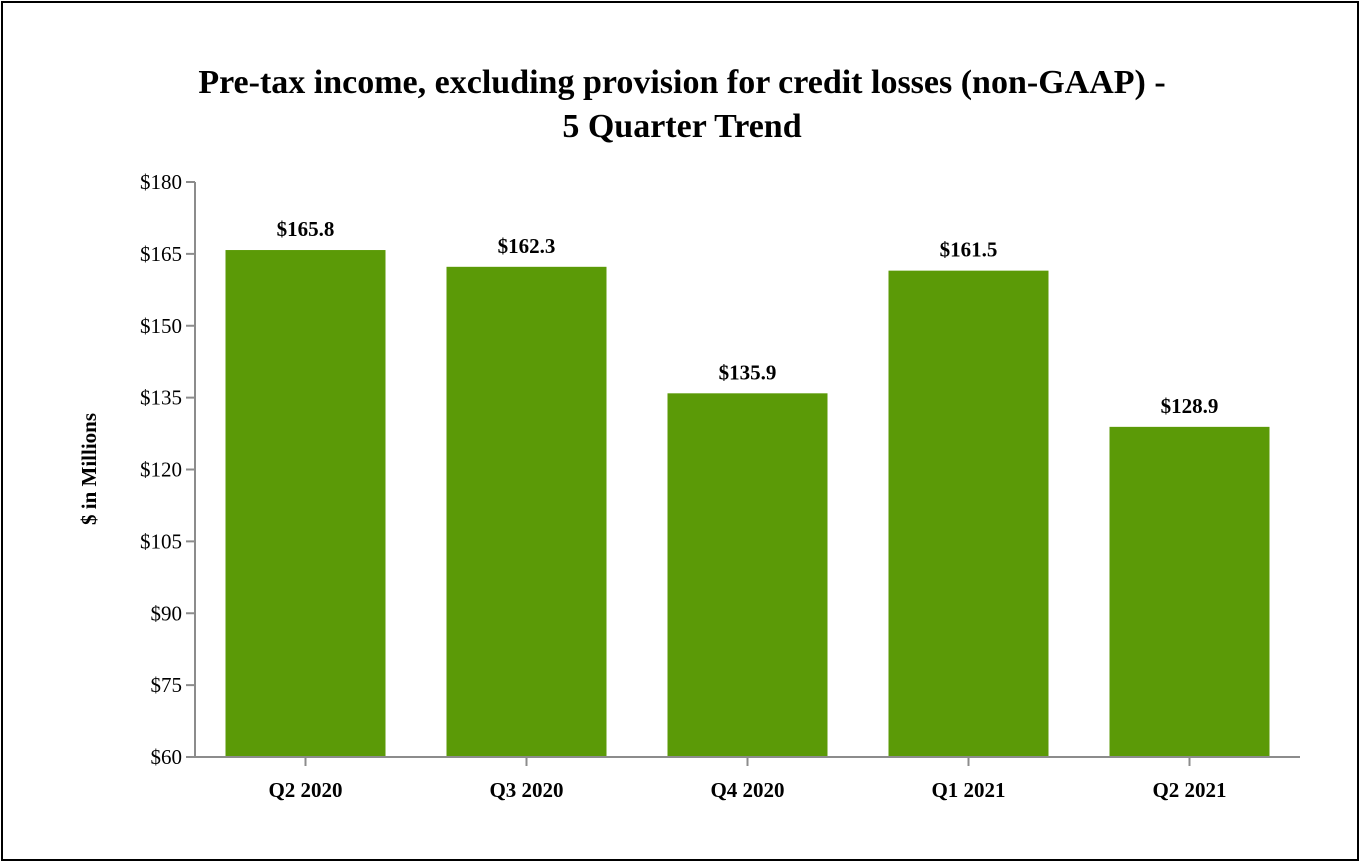 Image resolution: width=1364 pixels, height=866 pixels. I want to click on y-axis-label: $ in Millions, so click(89, 469).